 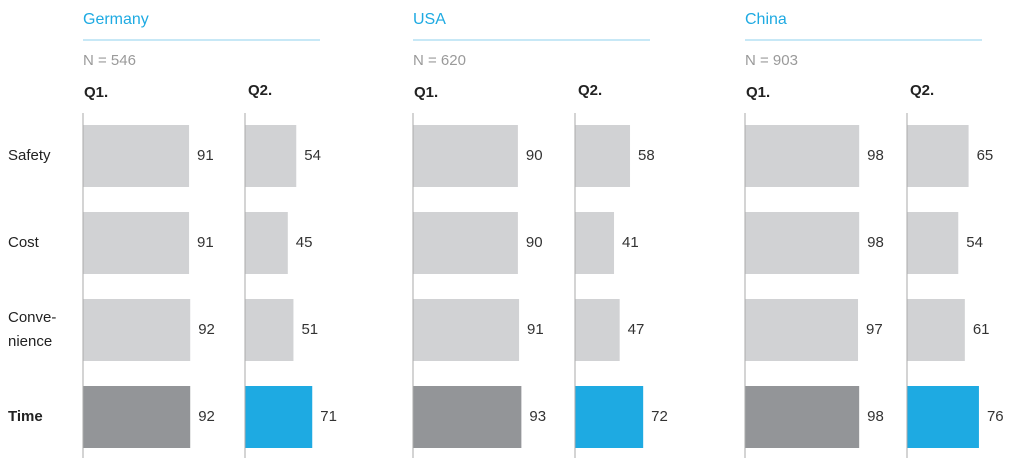 I want to click on value-label: 41, so click(x=630, y=242).